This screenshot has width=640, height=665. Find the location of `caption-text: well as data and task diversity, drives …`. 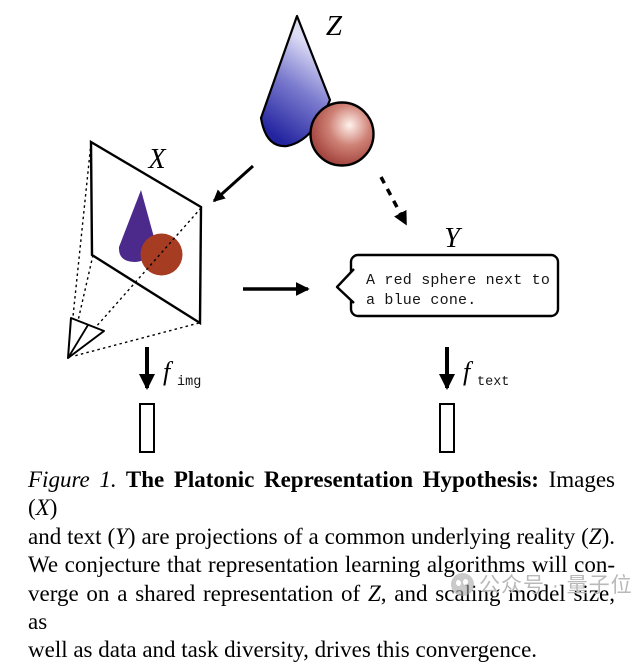

caption-text: well as data and task diversity, drives … is located at coordinates (283, 650).